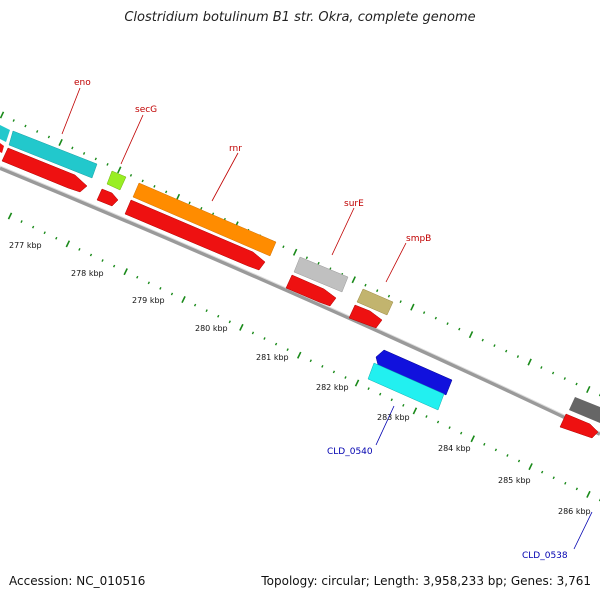 The image size is (600, 600). Describe the element at coordinates (116, 180) in the screenshot. I see `gene-block-secG` at that location.